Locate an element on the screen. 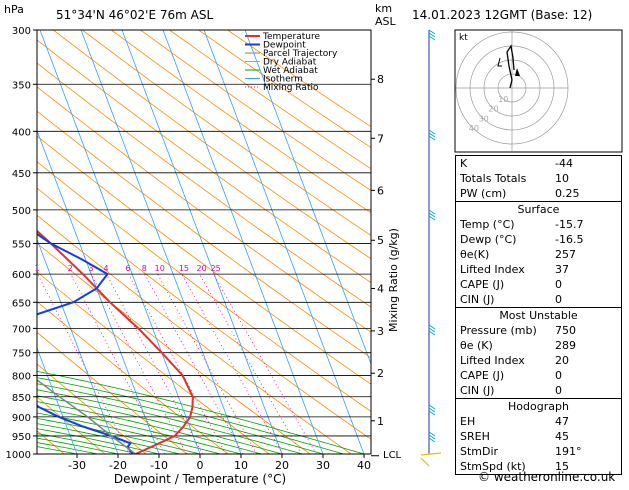 Image resolution: width=629 pixels, height=490 pixels. mixing-ratio-label: 15 is located at coordinates (184, 268).